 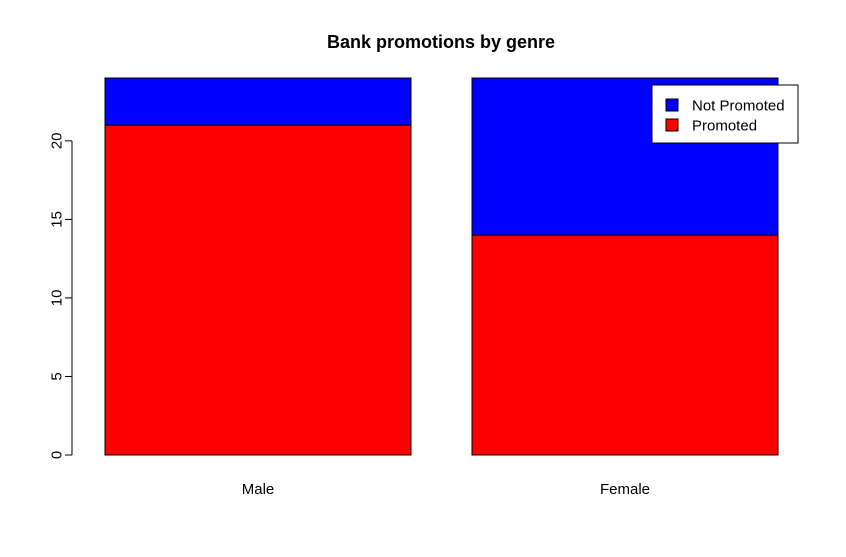 I want to click on legend-box, so click(x=725, y=114).